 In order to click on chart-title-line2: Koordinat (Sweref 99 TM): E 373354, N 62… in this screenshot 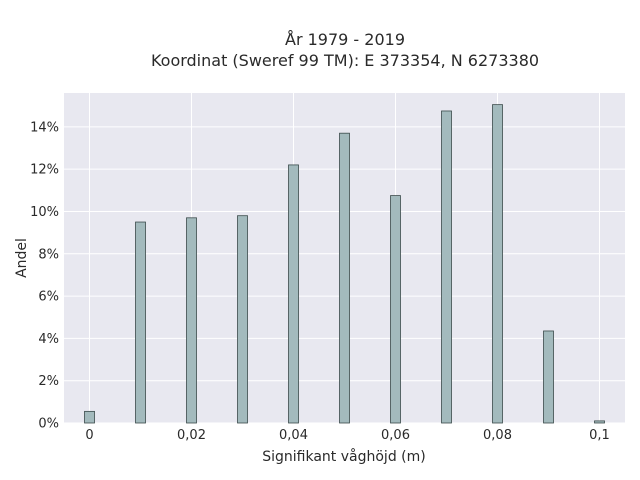, I will do `click(345, 60)`.